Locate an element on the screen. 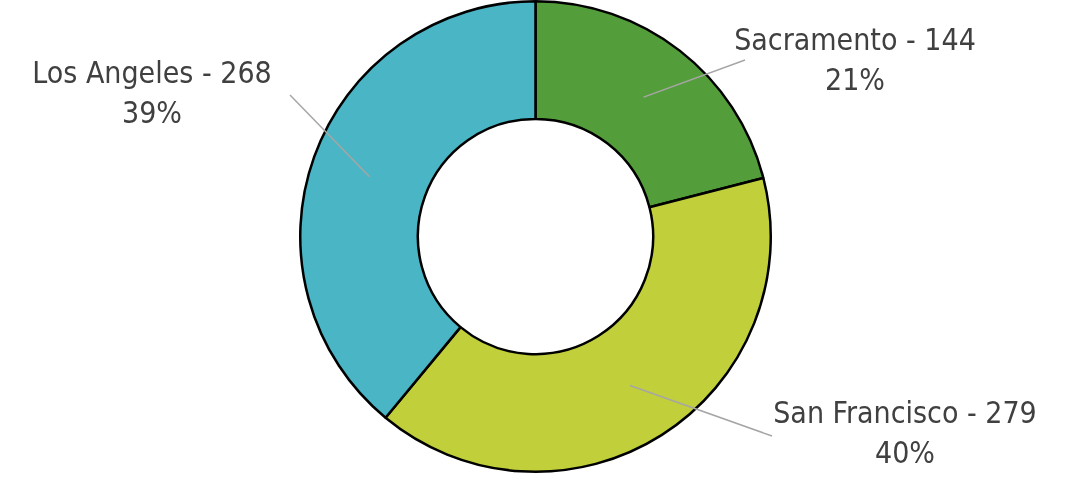  data-label: 21% is located at coordinates (855, 79).